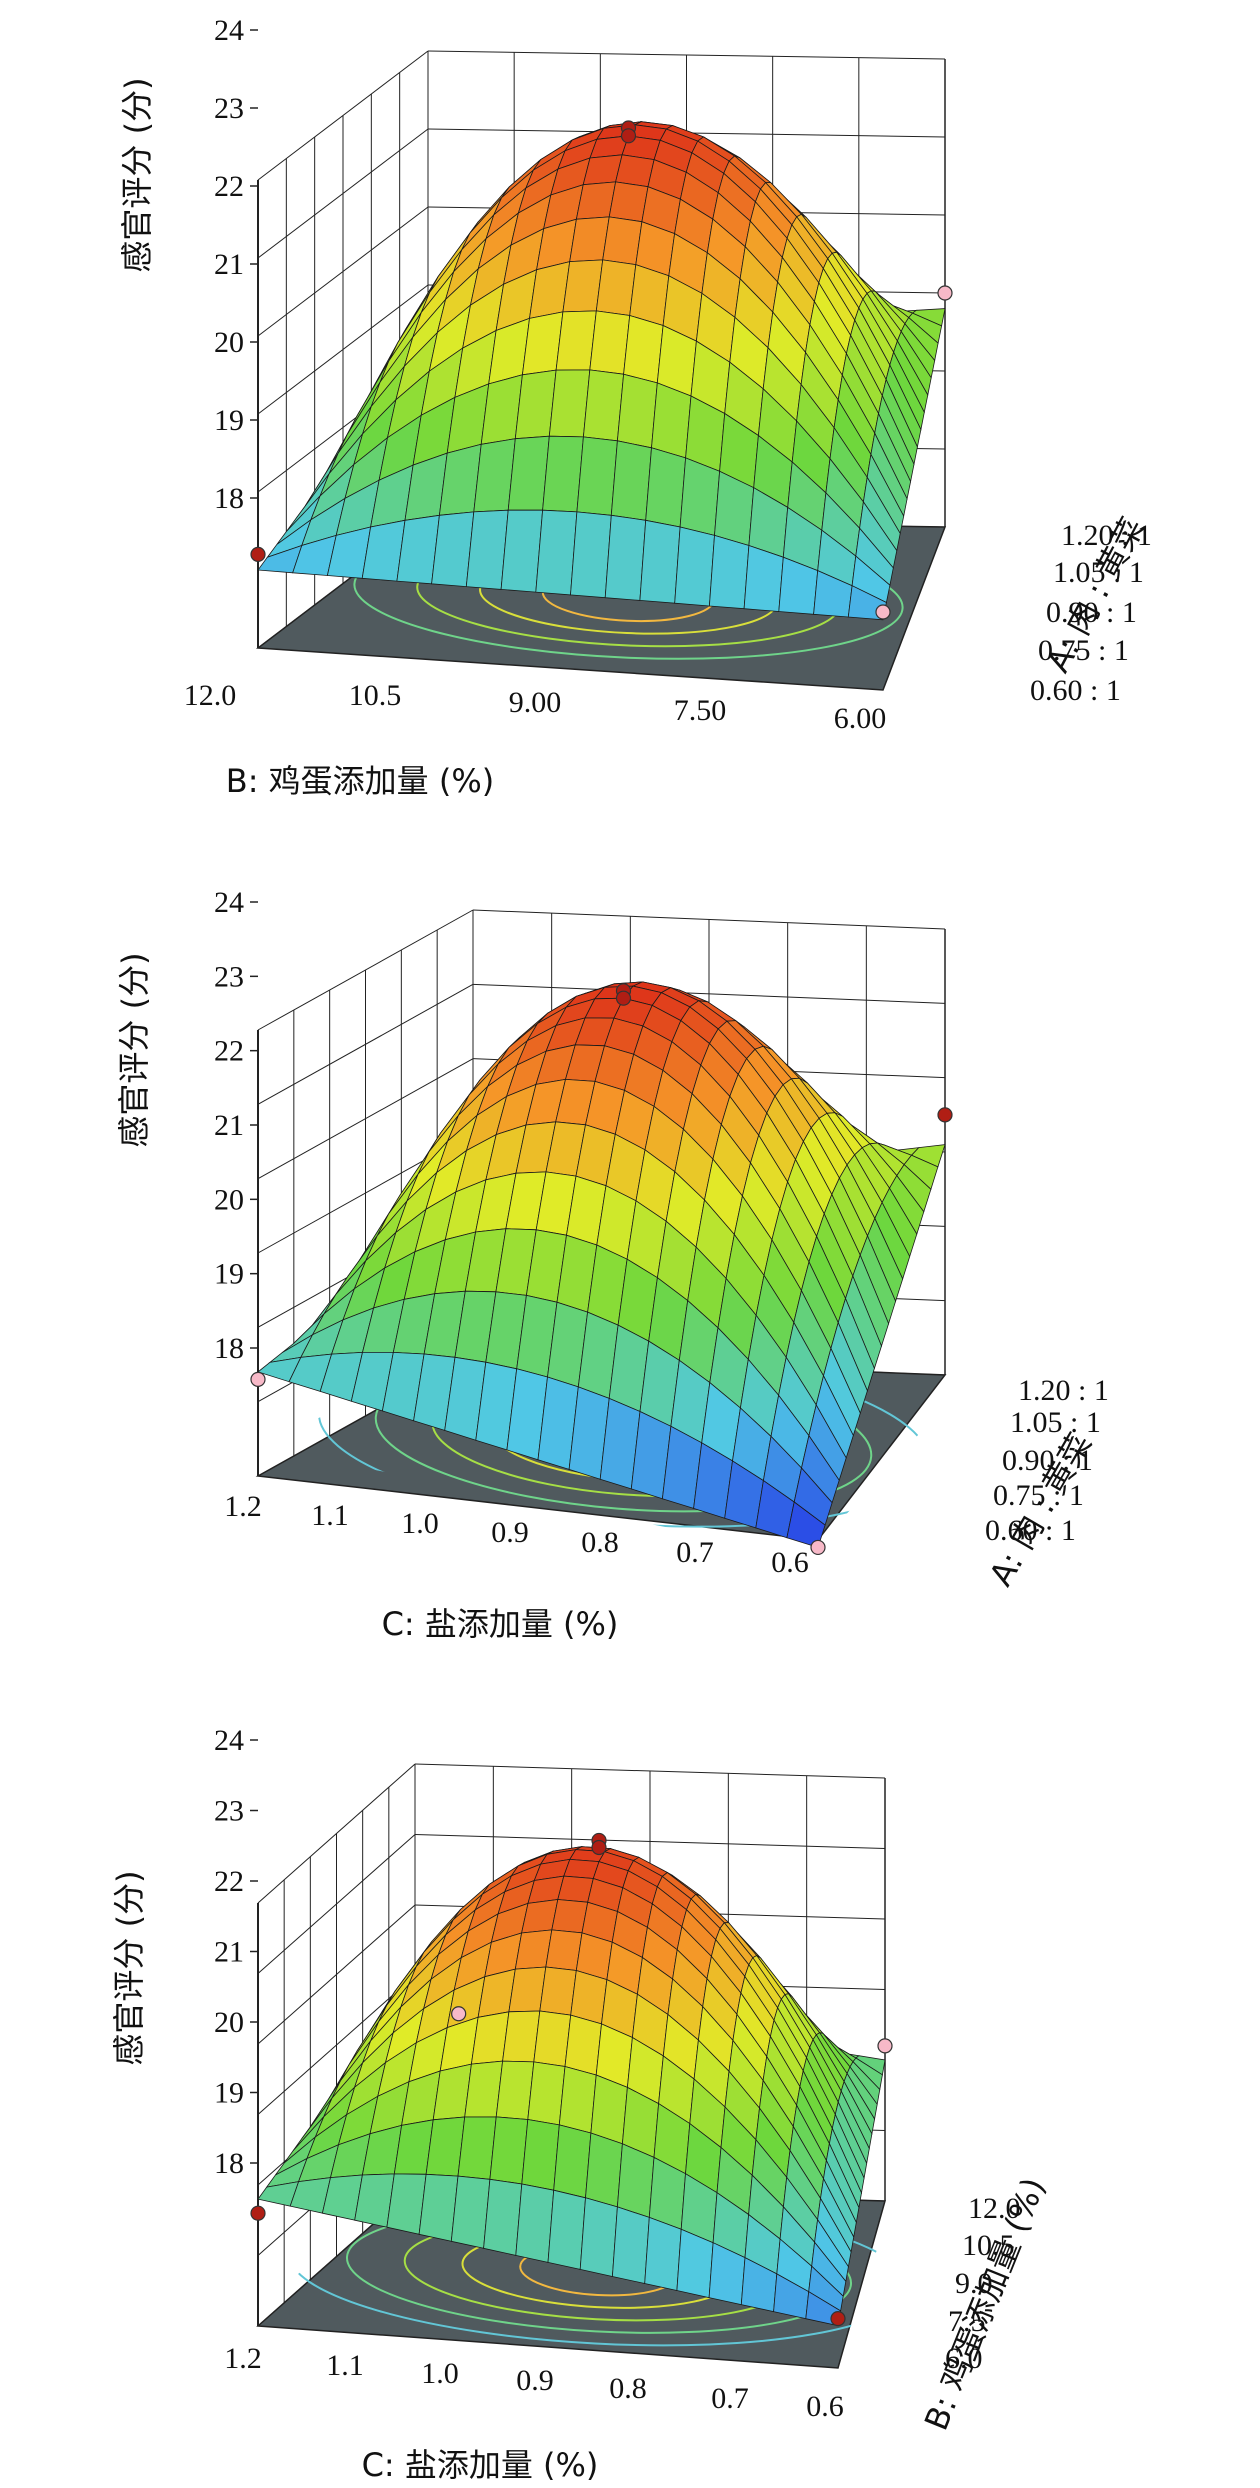 The image size is (1260, 2488). What do you see at coordinates (1030, 1530) in the screenshot?
I see `y-tick-label: 0.60 : 1` at bounding box center [1030, 1530].